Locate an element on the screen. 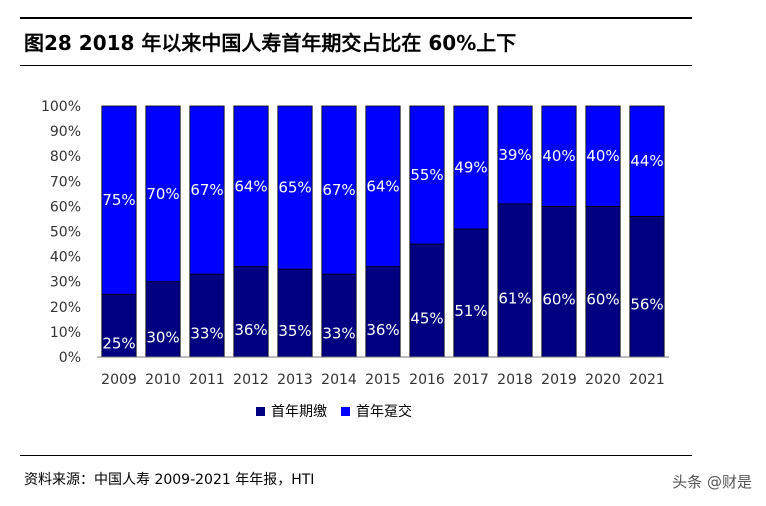  top-rule is located at coordinates (356, 18).